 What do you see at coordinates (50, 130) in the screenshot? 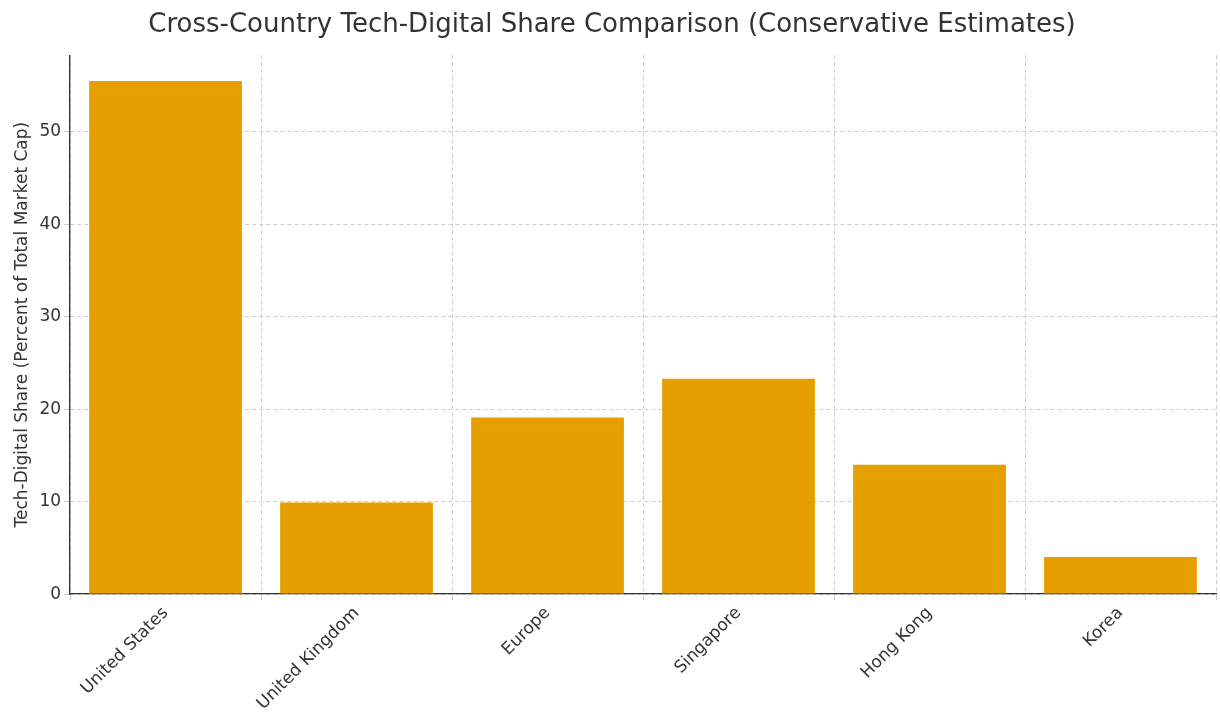
I see `y-tick-label: 50` at bounding box center [50, 130].